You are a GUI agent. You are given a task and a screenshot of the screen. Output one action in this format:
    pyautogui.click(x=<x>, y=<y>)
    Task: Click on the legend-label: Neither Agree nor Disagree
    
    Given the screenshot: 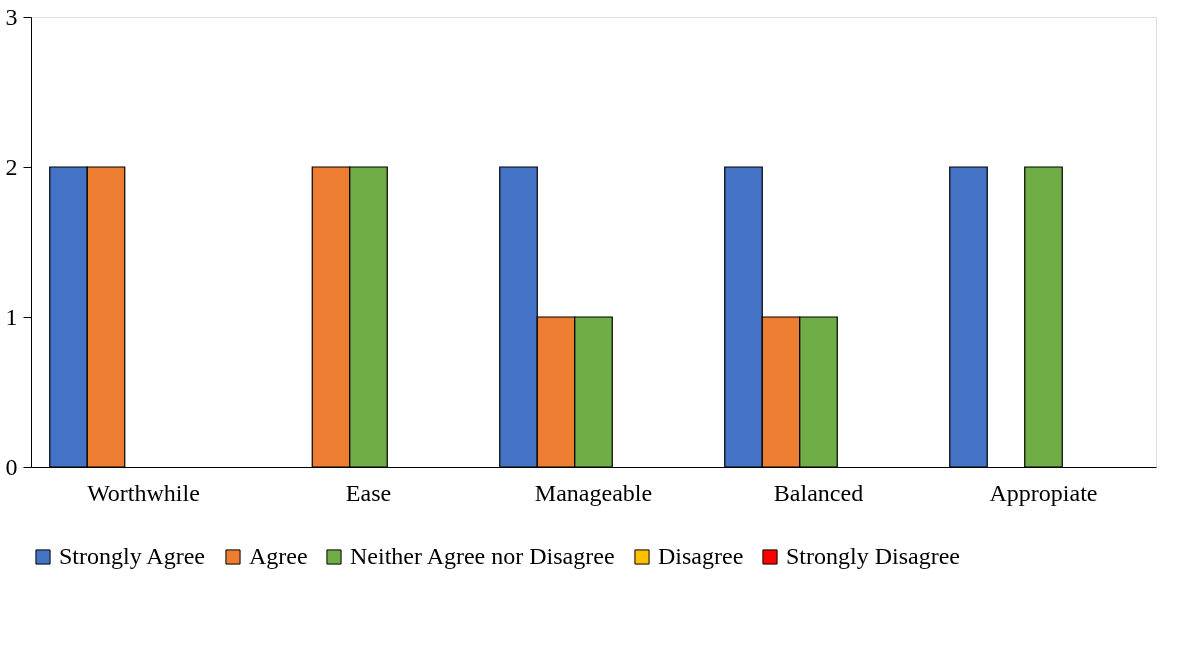 What is the action you would take?
    pyautogui.click(x=482, y=556)
    